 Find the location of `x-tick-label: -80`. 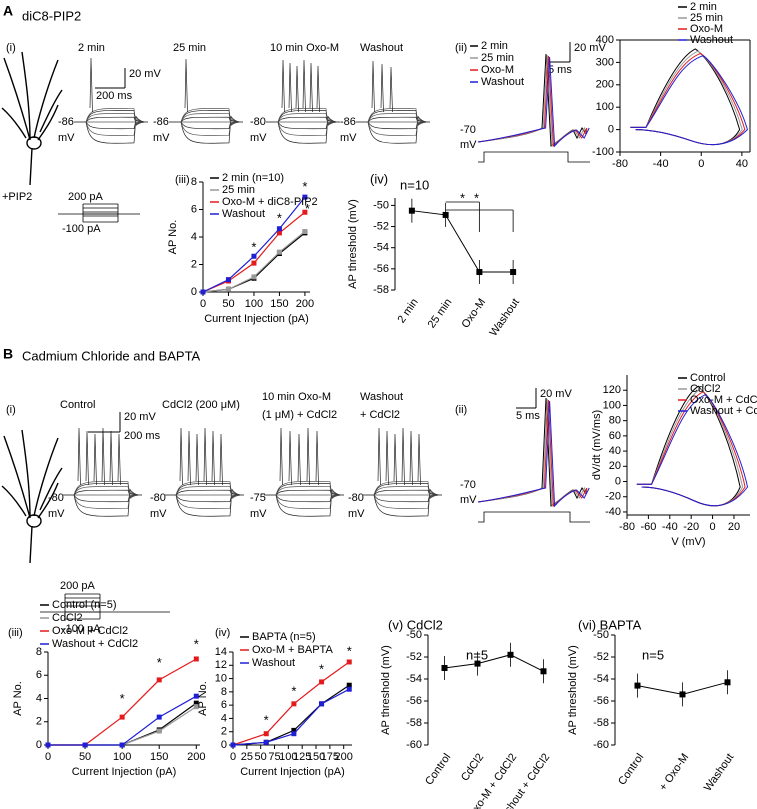

x-tick-label: -80 is located at coordinates (627, 527).